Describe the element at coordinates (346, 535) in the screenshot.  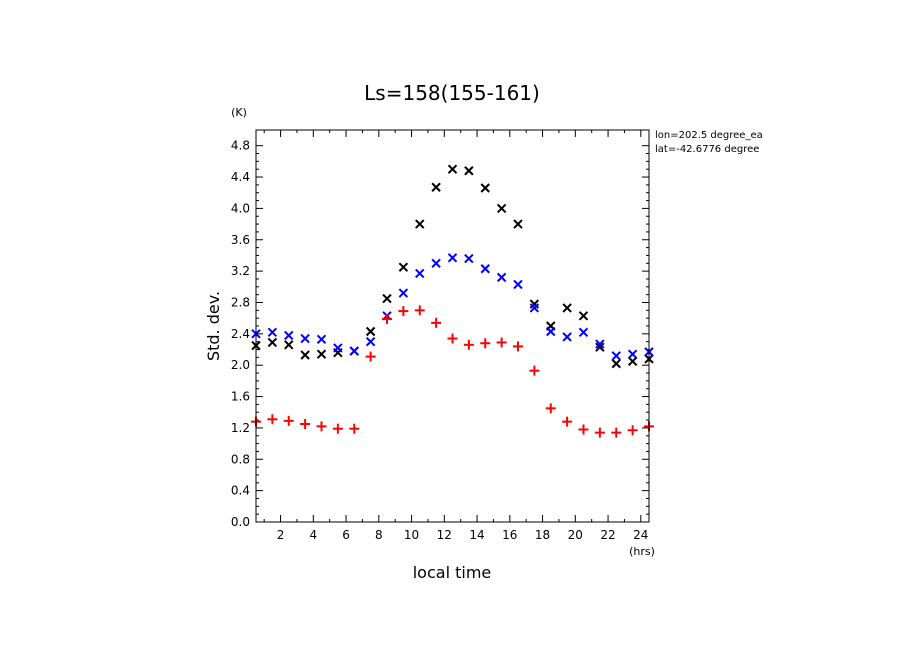
I see `x-tick-label: 6` at that location.